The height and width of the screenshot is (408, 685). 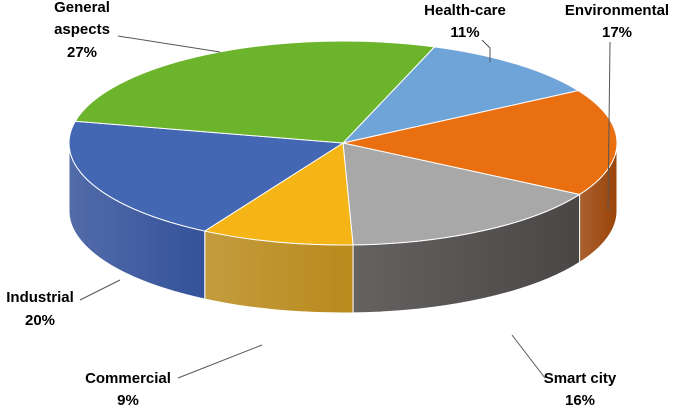 I want to click on slice-category-label: aspects, so click(x=82, y=29).